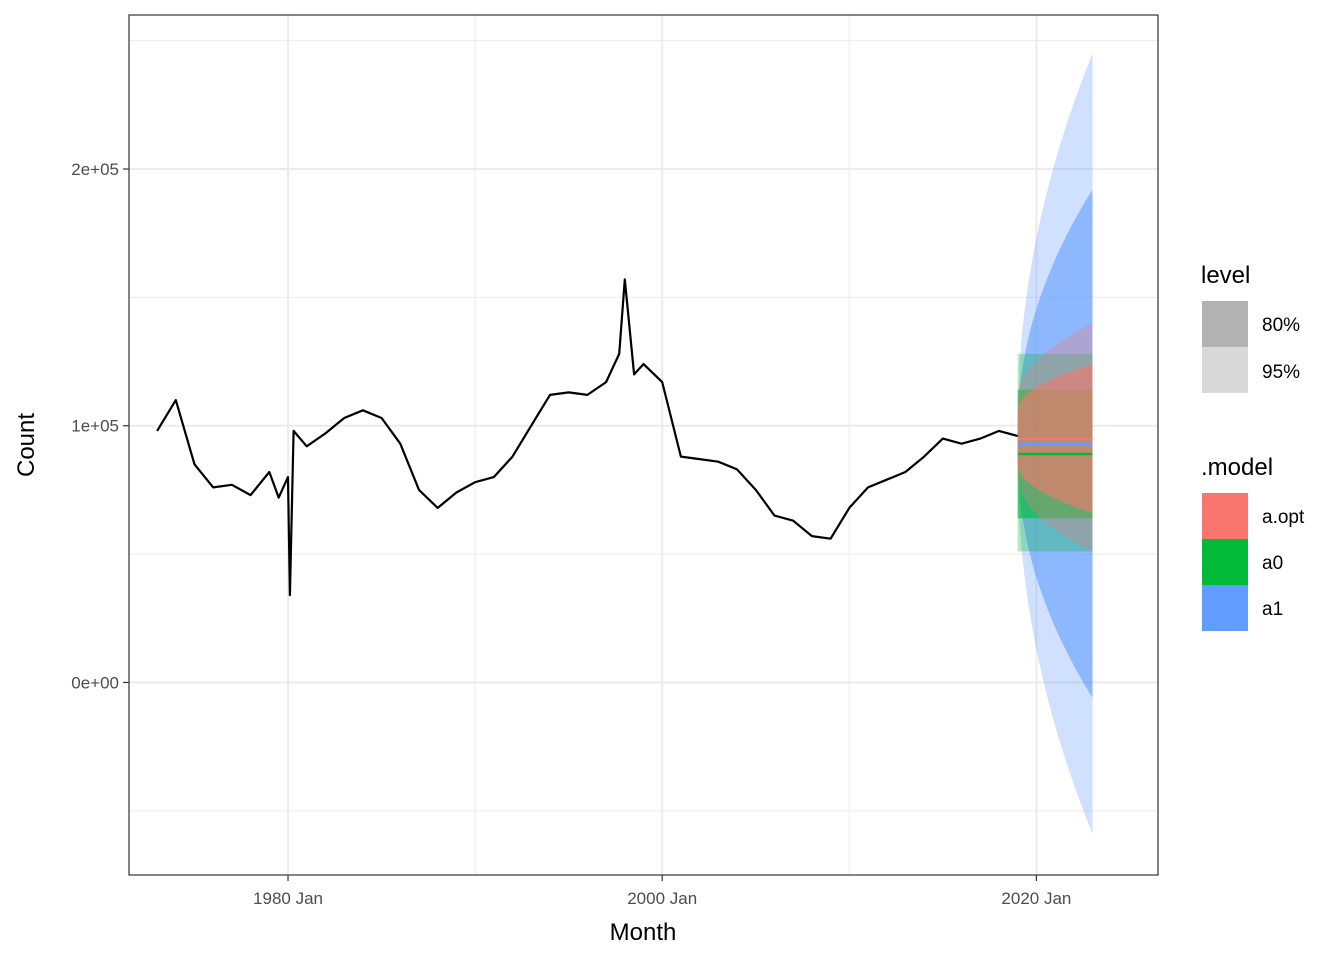 The width and height of the screenshot is (1344, 960). Describe the element at coordinates (95, 169) in the screenshot. I see `y-tick-label: 2e+05` at that location.